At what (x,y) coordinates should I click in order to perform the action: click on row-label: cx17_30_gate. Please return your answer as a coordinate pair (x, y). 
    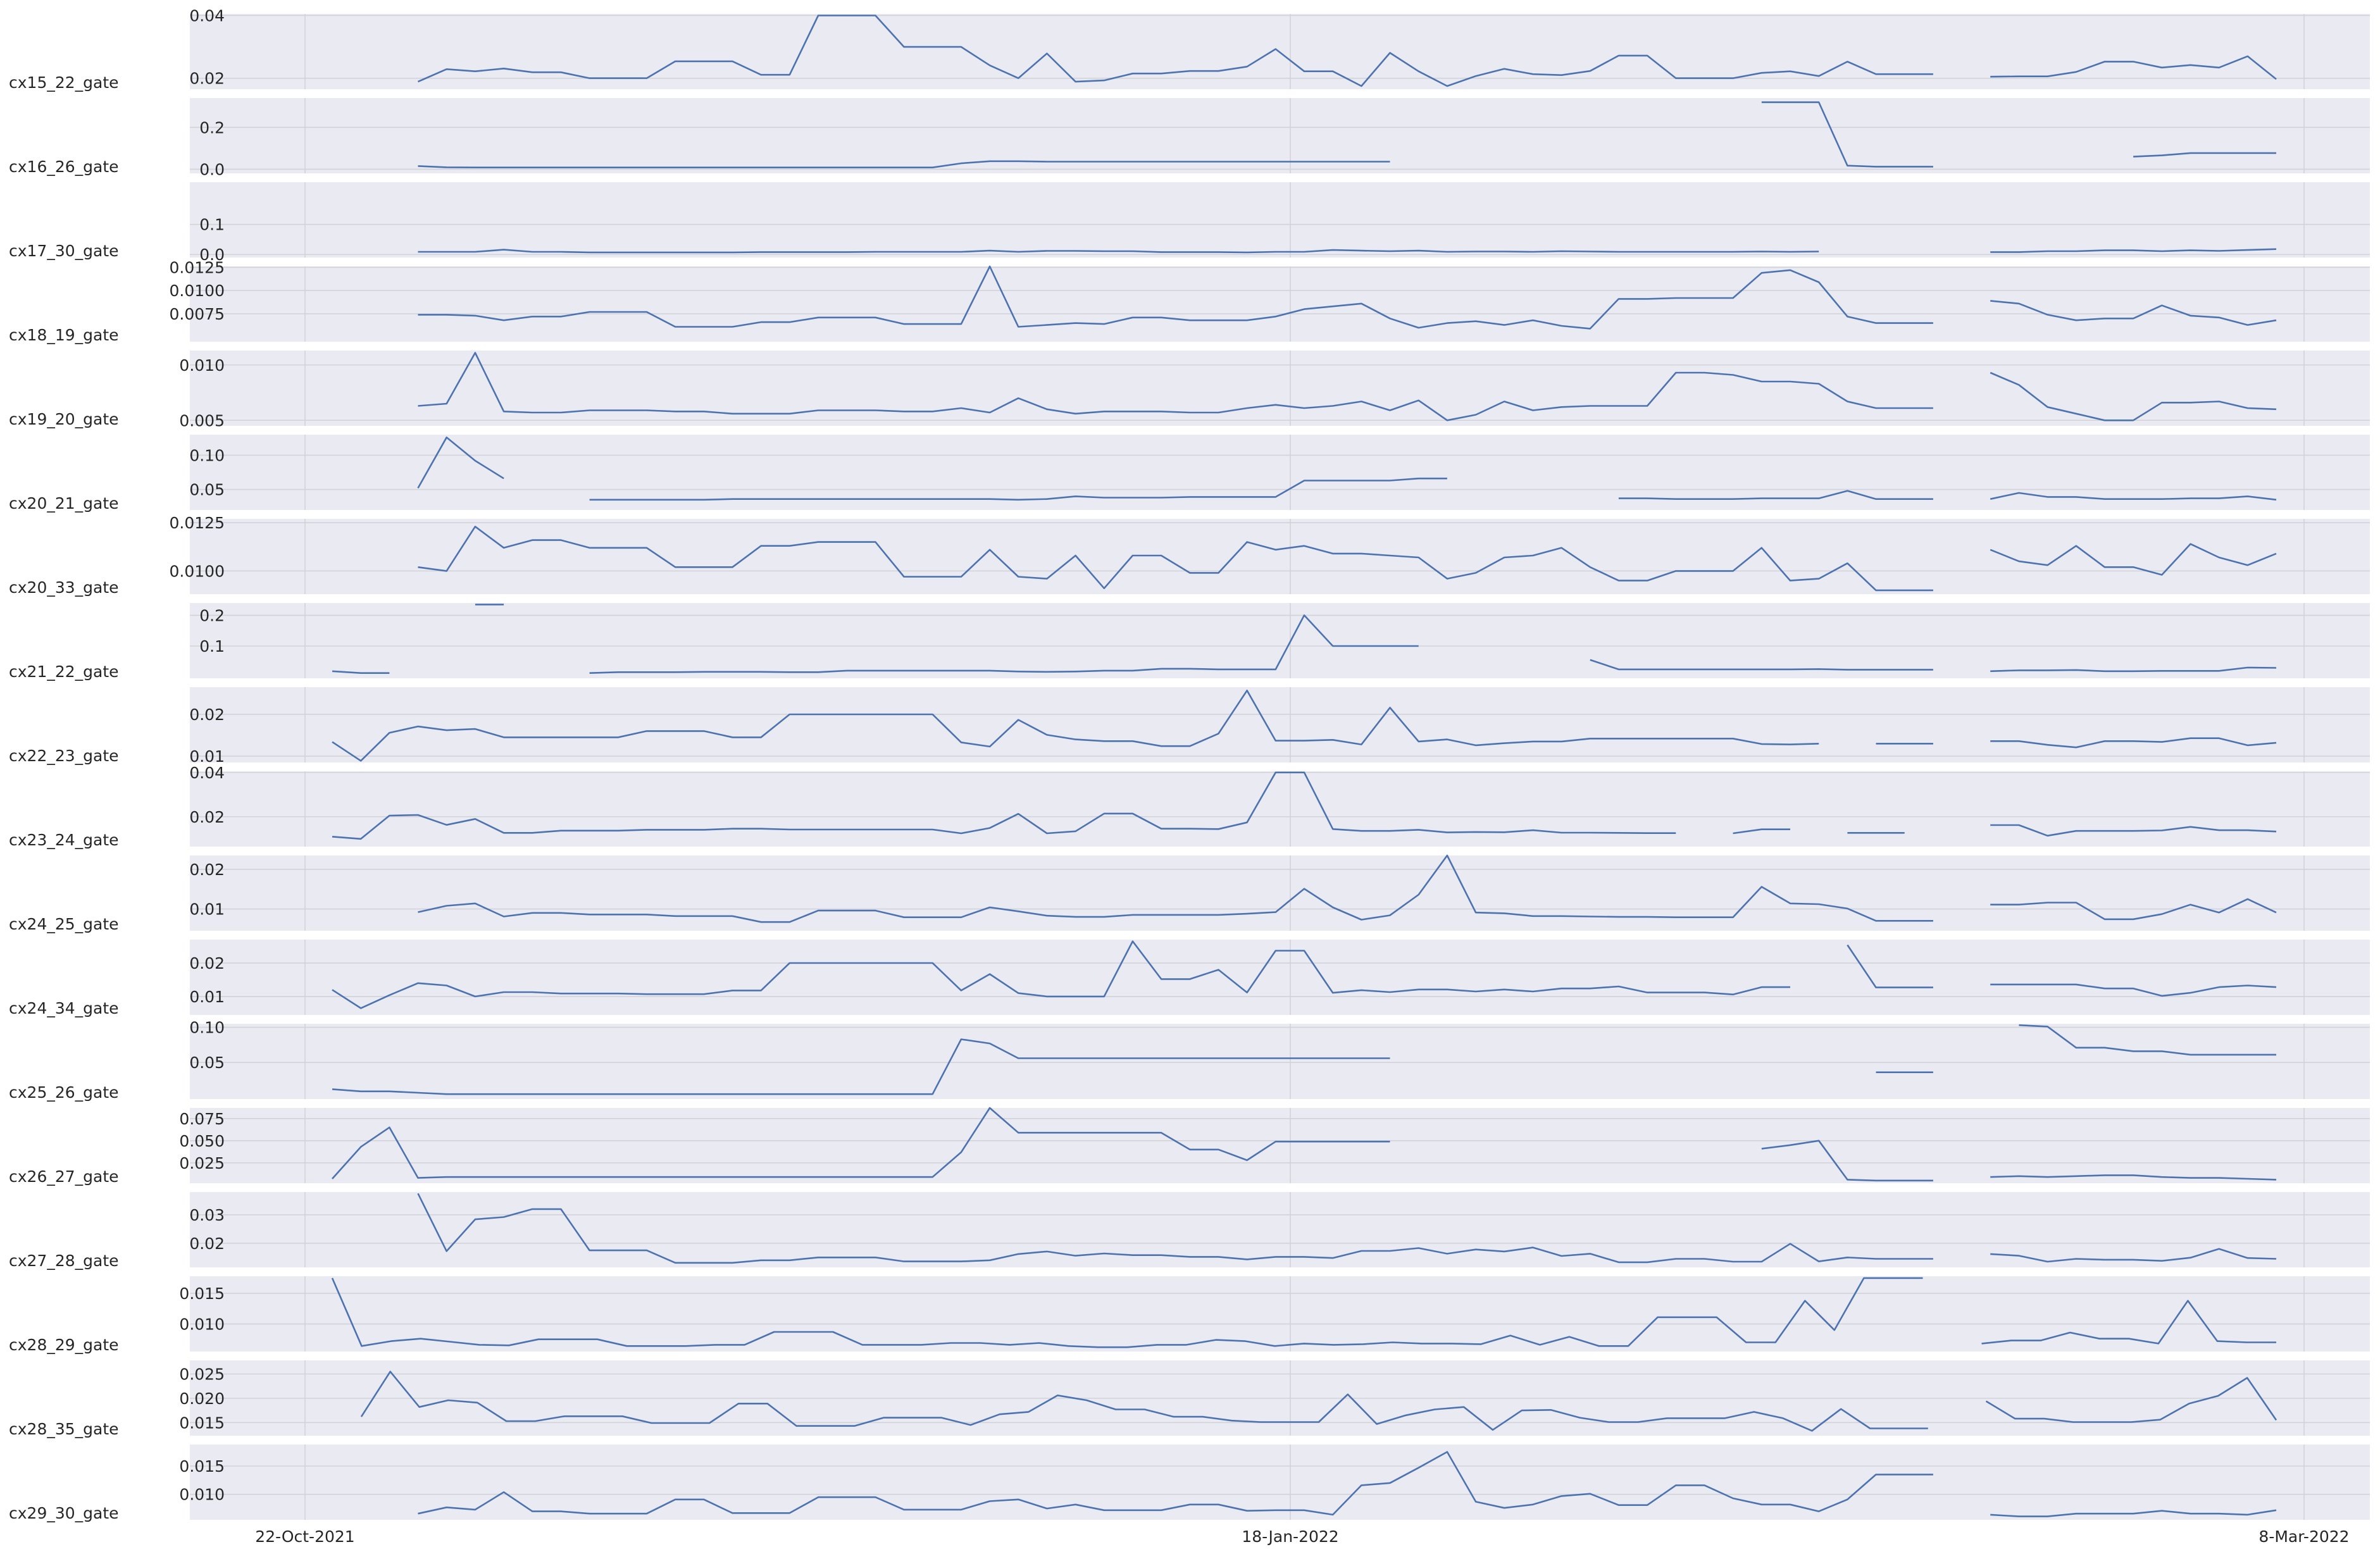
    Looking at the image, I should click on (64, 251).